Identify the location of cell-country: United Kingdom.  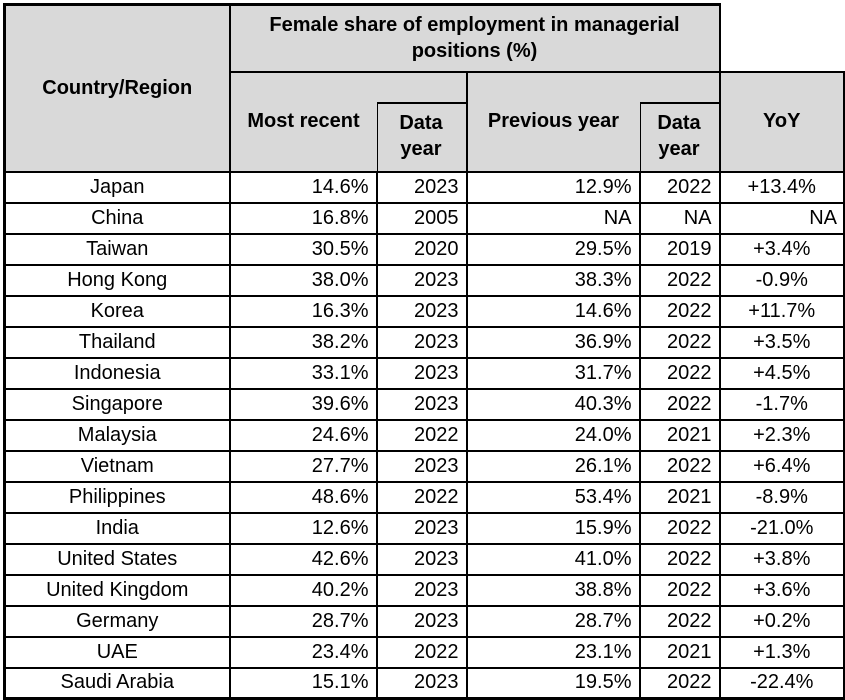
(117, 590).